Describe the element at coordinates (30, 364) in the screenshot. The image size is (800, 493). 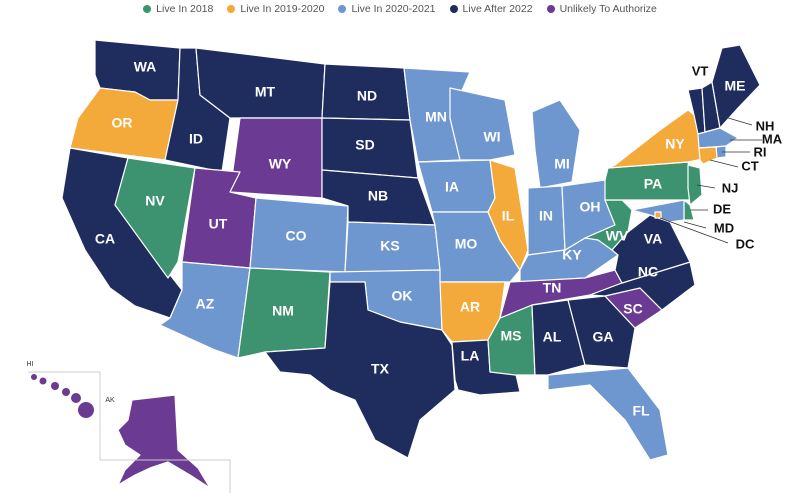
I see `label-HI: HI` at that location.